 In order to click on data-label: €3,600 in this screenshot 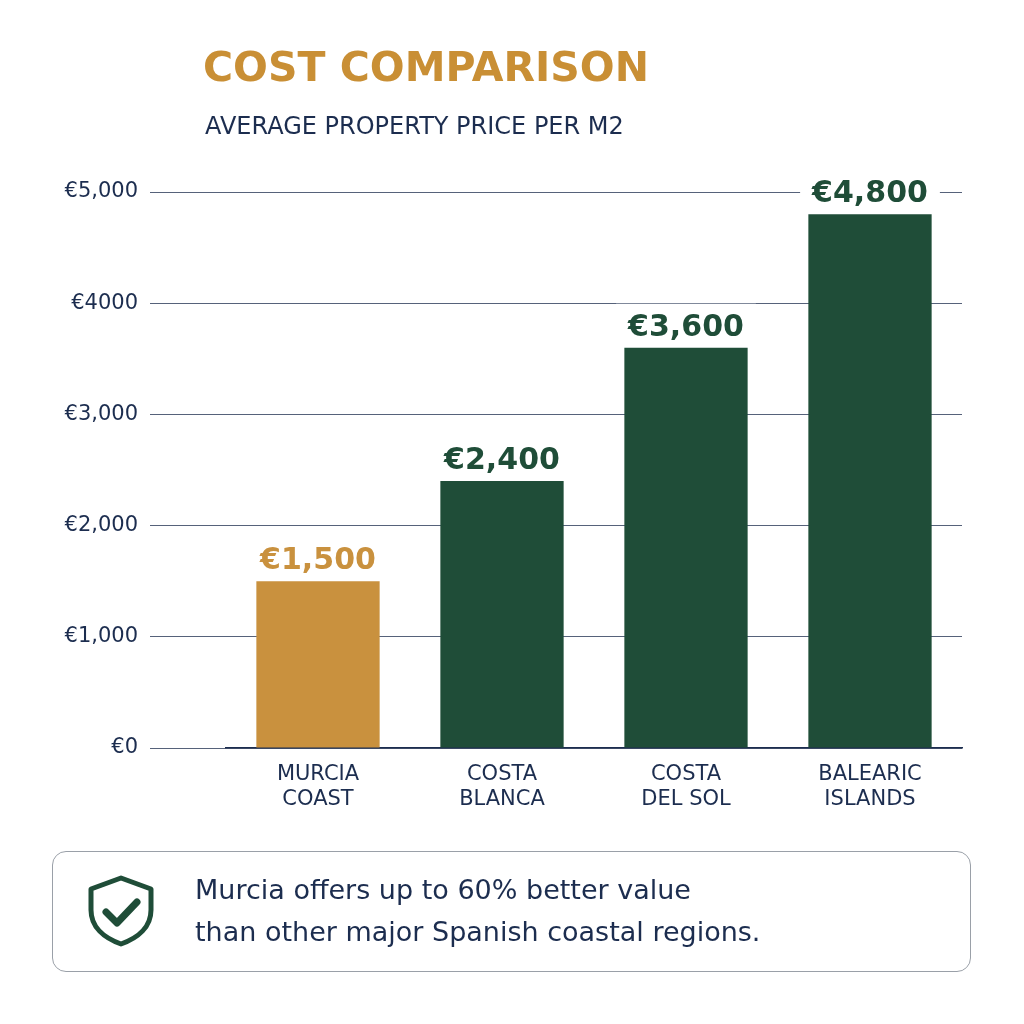, I will do `click(685, 325)`.